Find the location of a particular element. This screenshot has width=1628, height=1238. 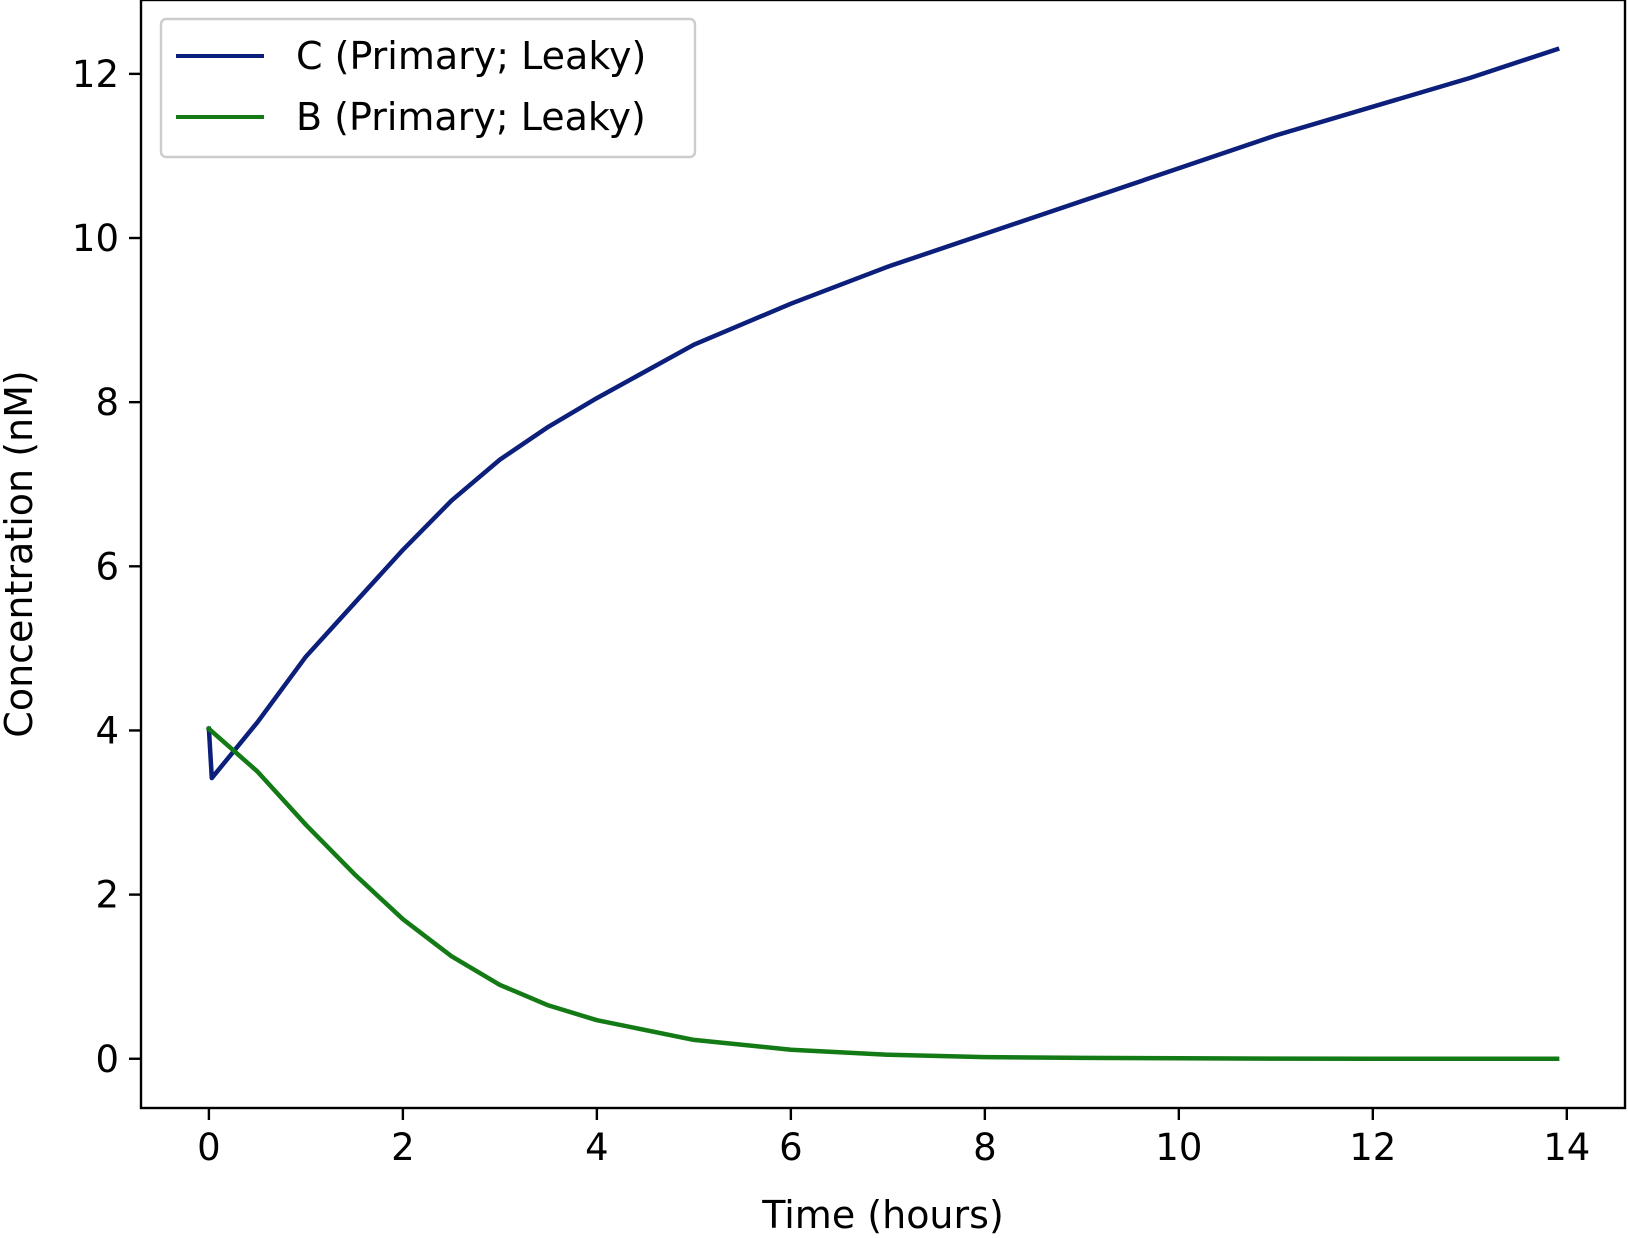

legend-label-b: B (Primary; Leaky) is located at coordinates (471, 117).